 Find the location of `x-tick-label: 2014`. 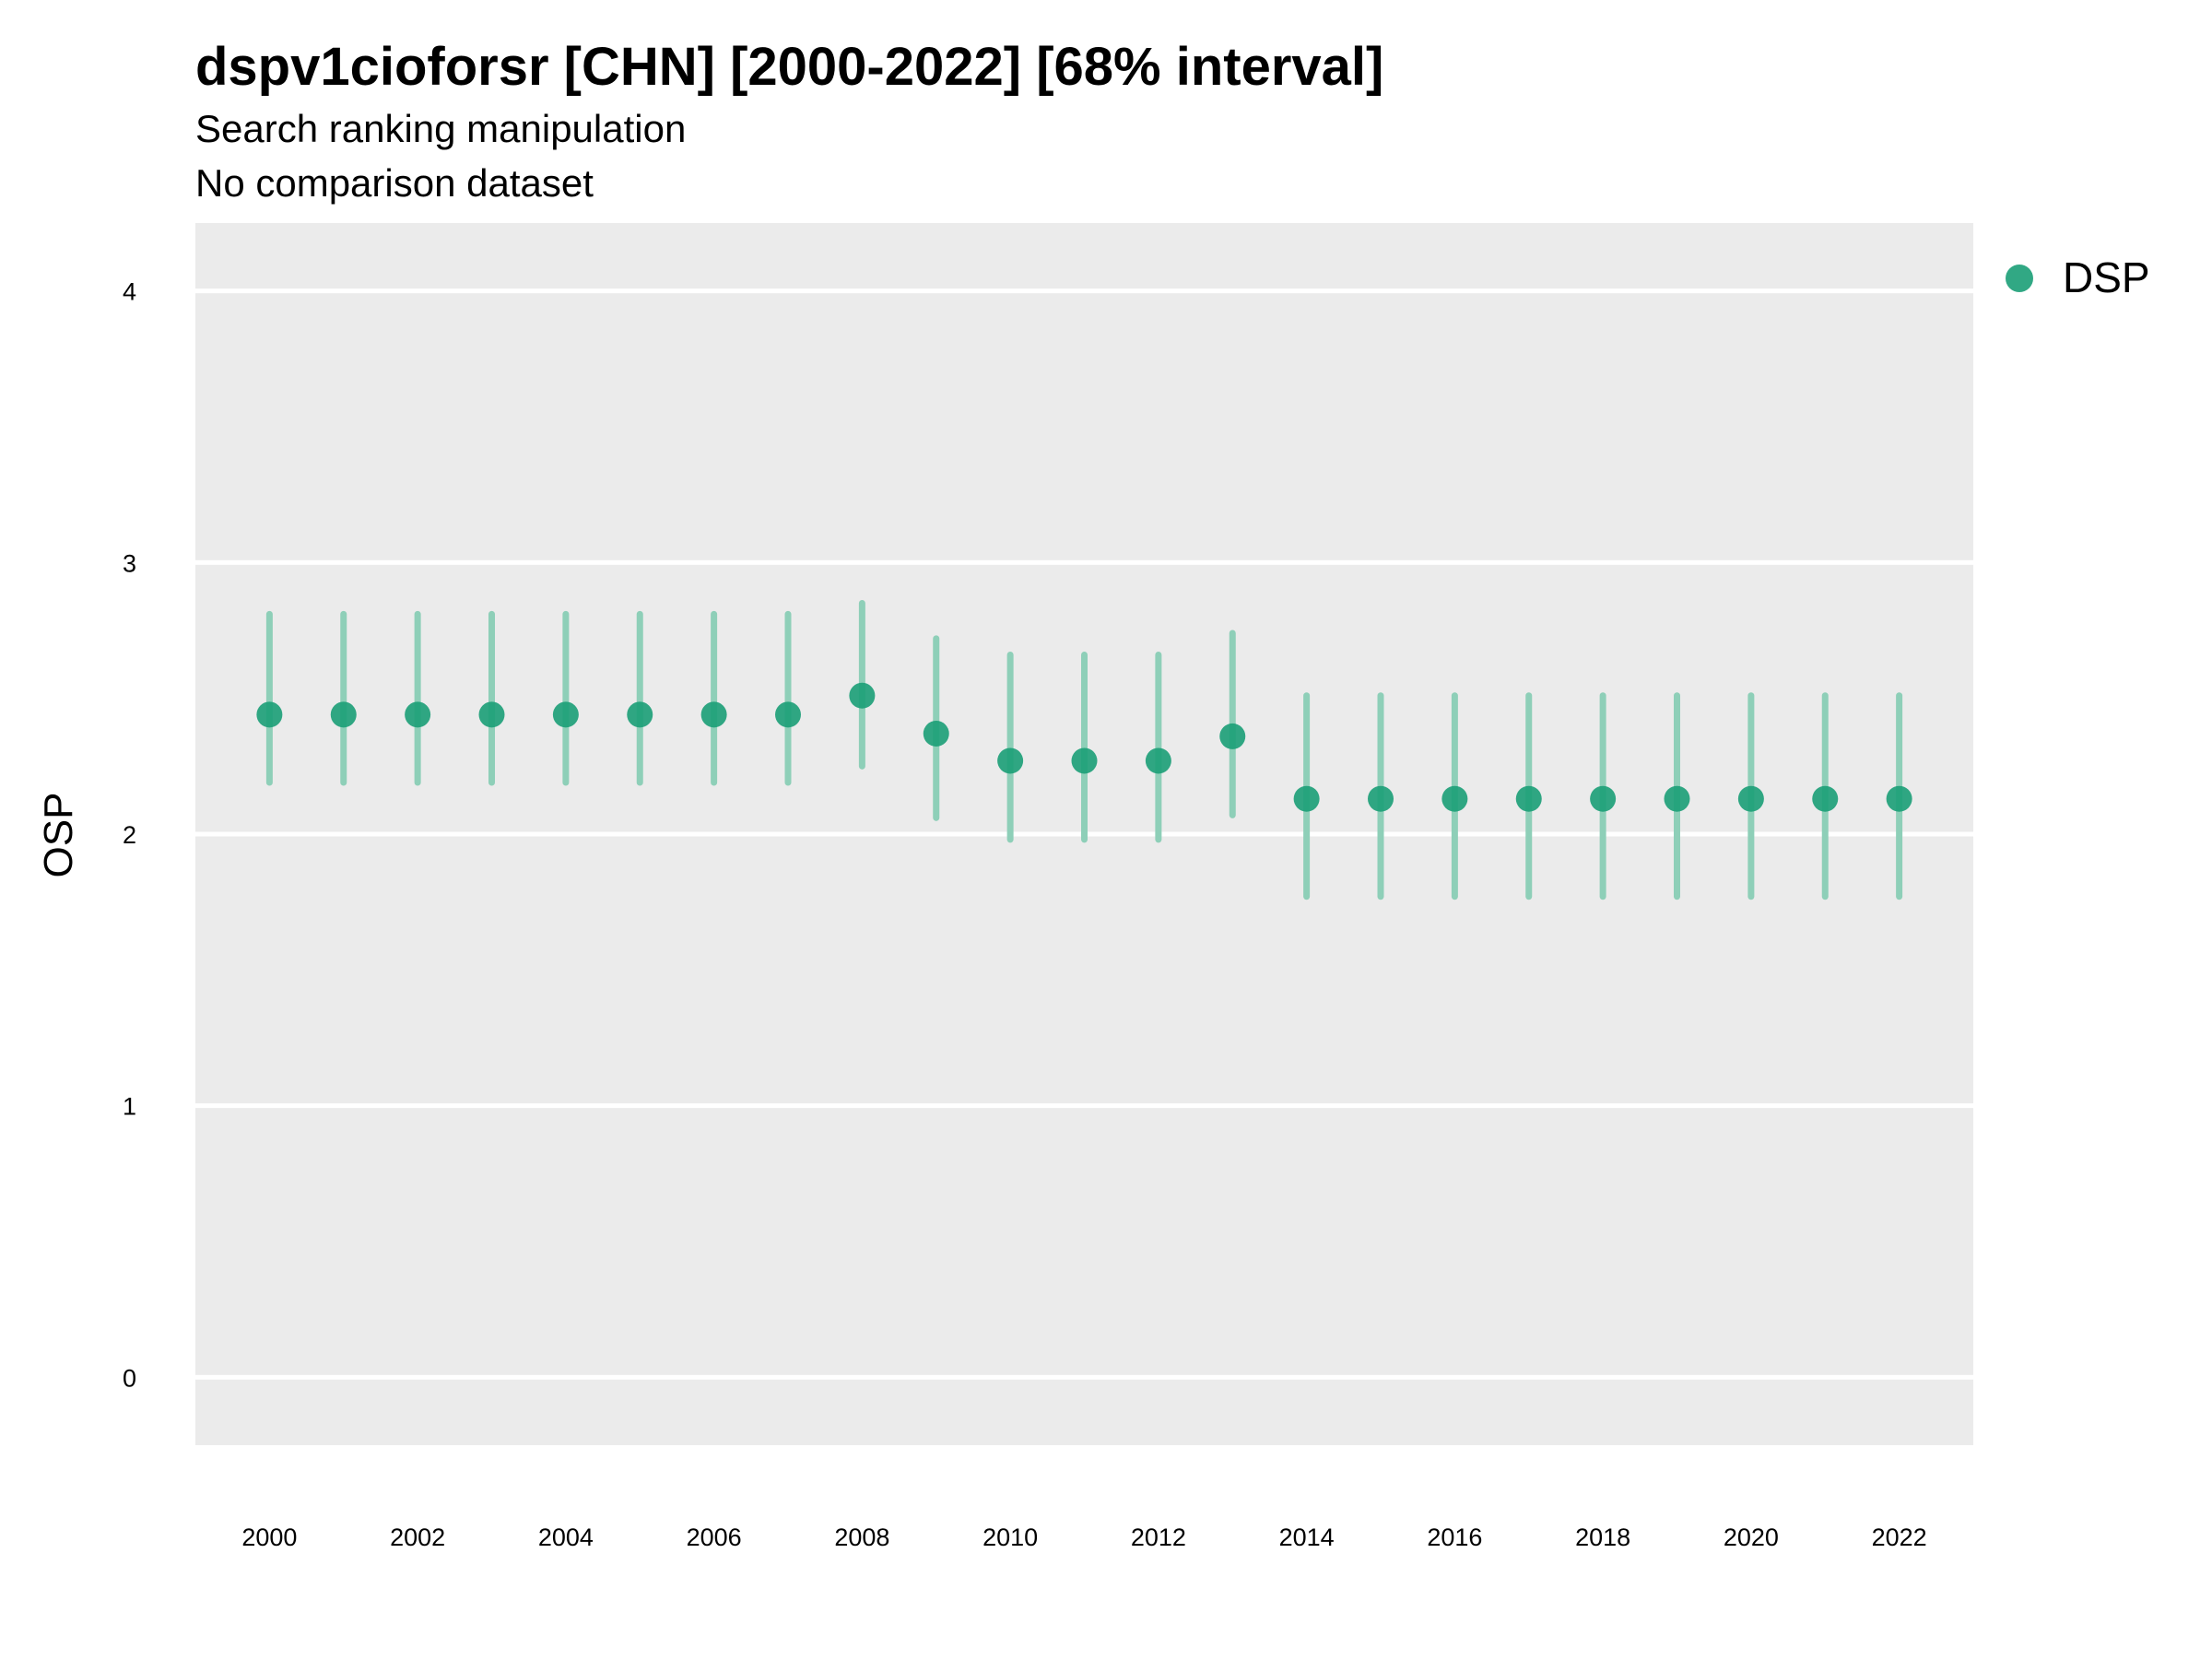

x-tick-label: 2014 is located at coordinates (1307, 1537).